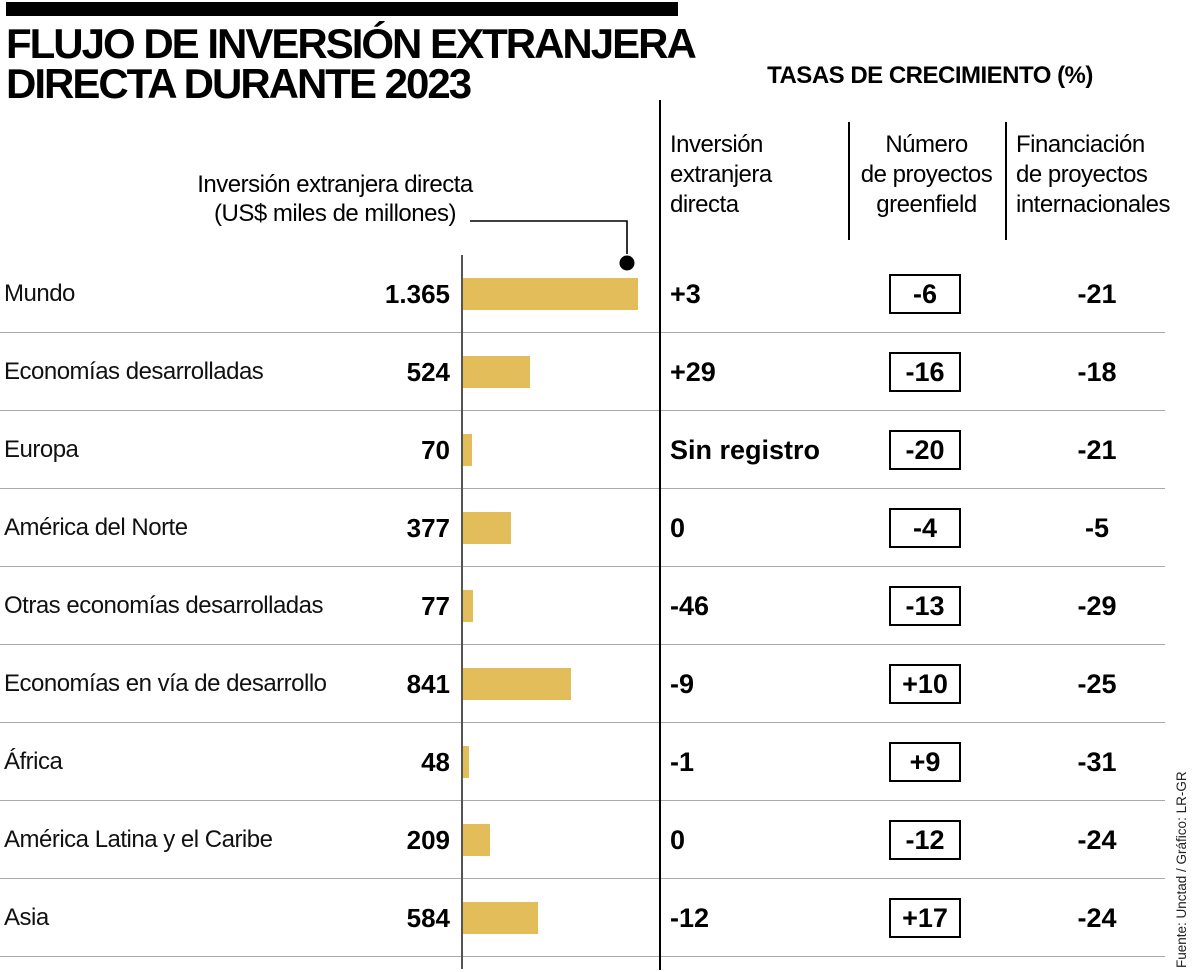  I want to click on greenfield-growth-box: -12, so click(925, 840).